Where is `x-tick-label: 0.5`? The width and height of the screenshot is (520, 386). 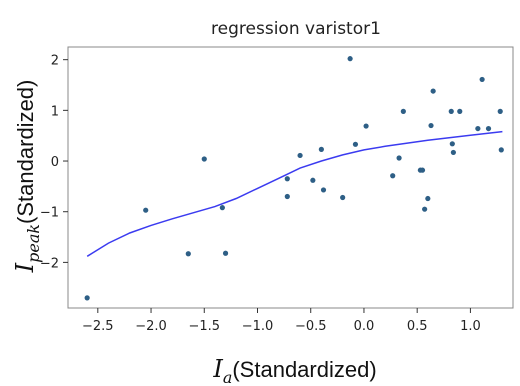
x-tick-label: 0.5 is located at coordinates (417, 326).